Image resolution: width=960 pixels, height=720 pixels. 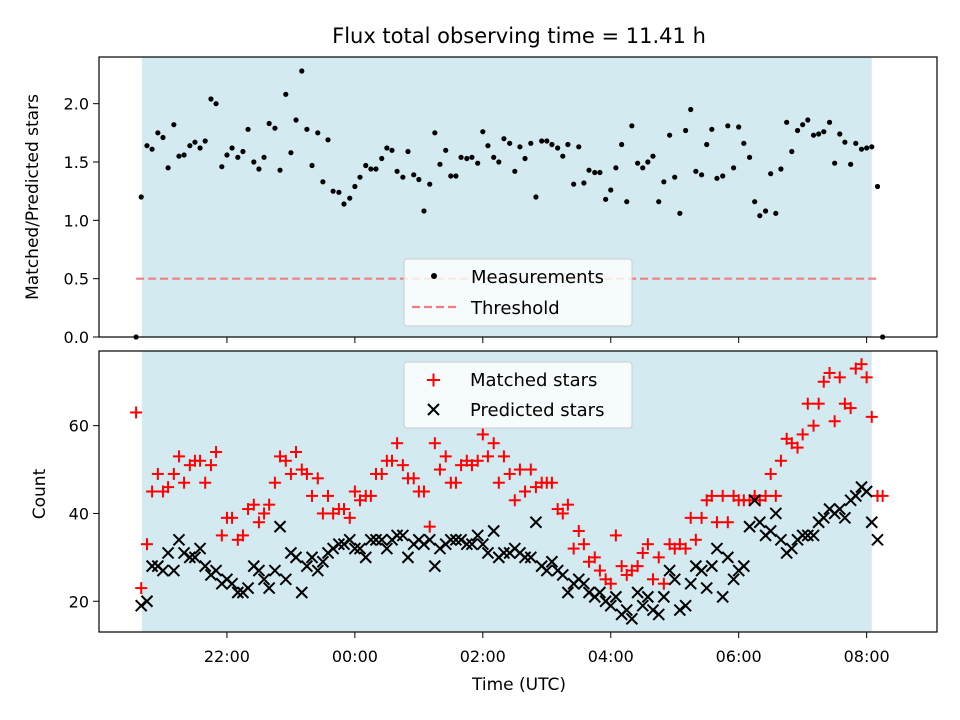 I want to click on chart-title: Flux total observing time = 11.41 h, so click(x=519, y=36).